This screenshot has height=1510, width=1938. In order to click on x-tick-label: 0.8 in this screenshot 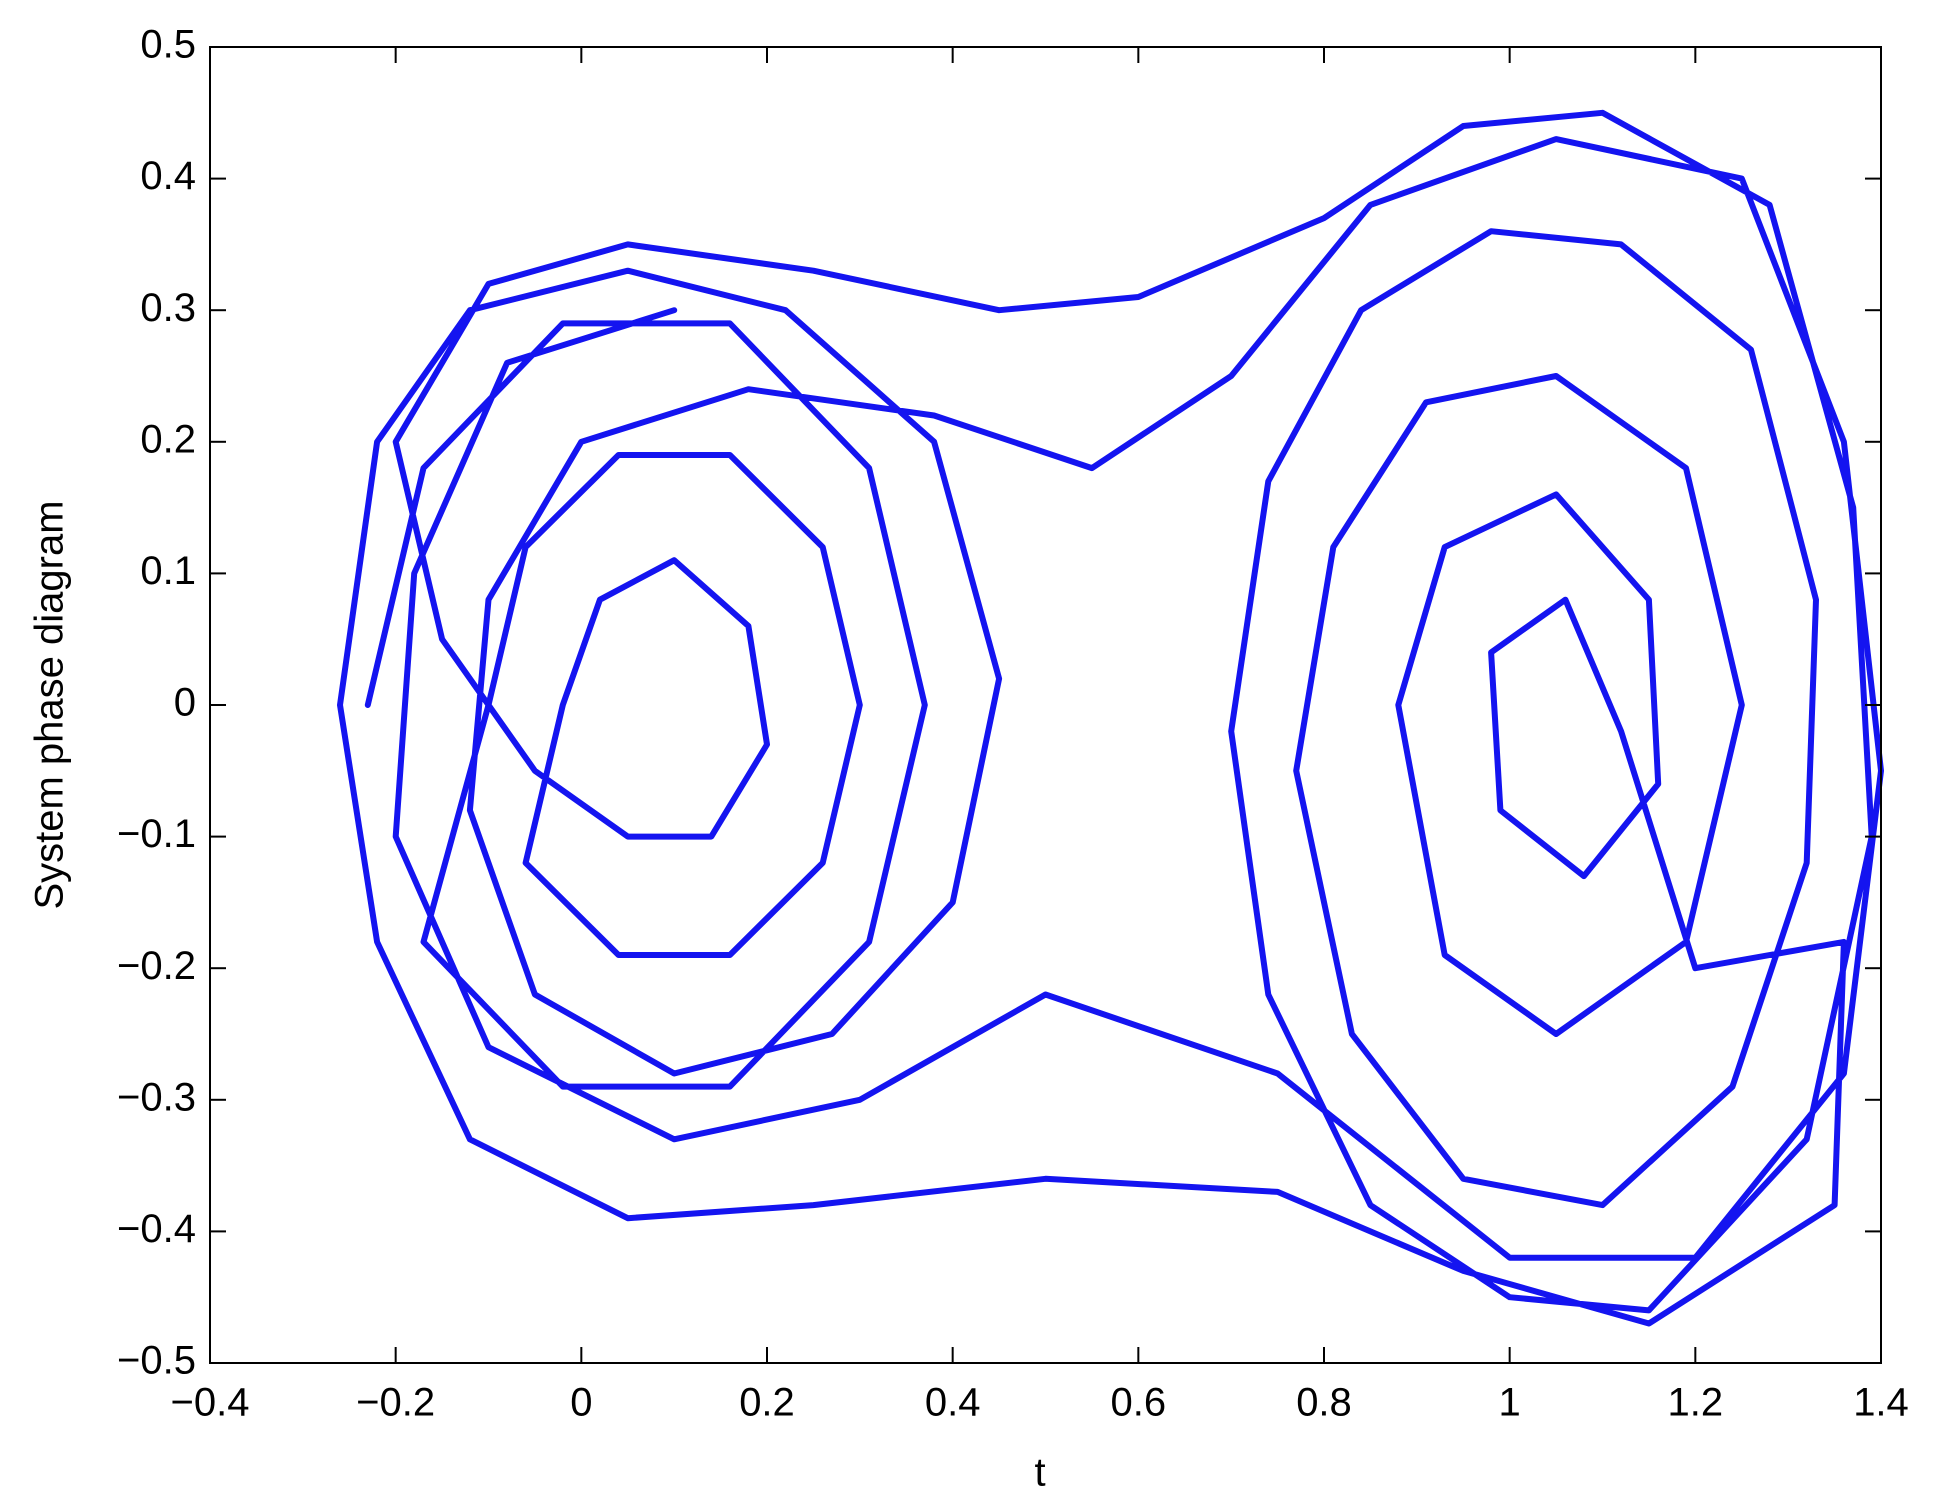, I will do `click(1324, 1403)`.